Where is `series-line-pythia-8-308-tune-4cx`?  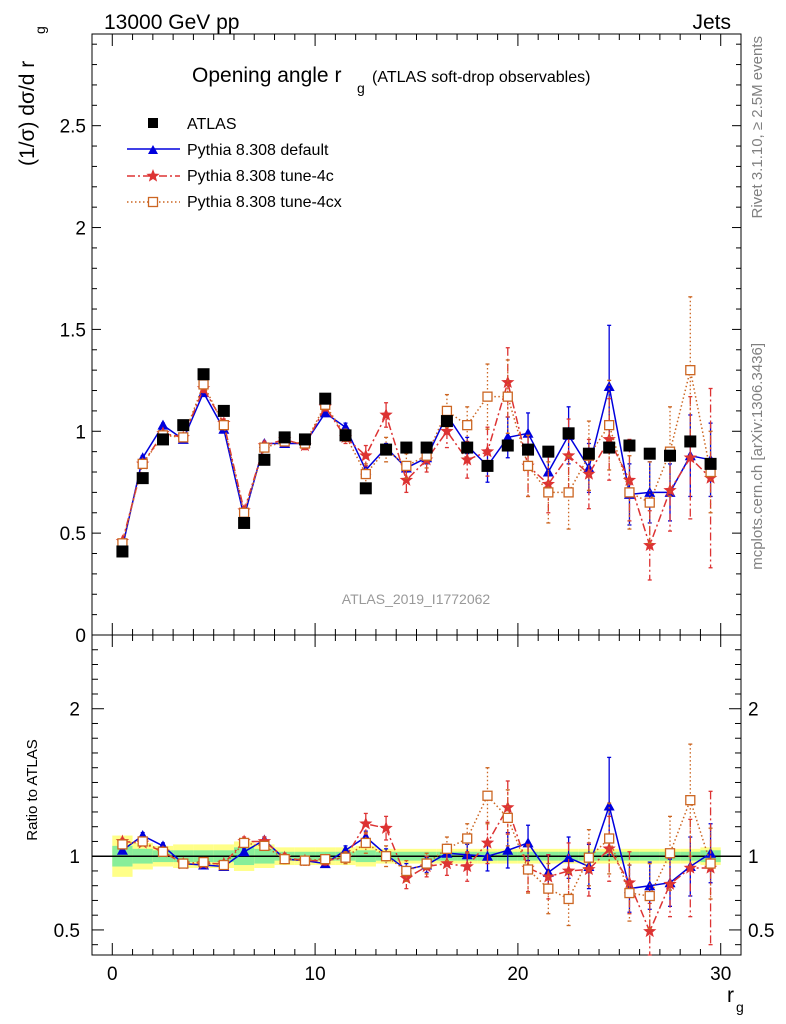 series-line-pythia-8-308-tune-4cx is located at coordinates (416, 457).